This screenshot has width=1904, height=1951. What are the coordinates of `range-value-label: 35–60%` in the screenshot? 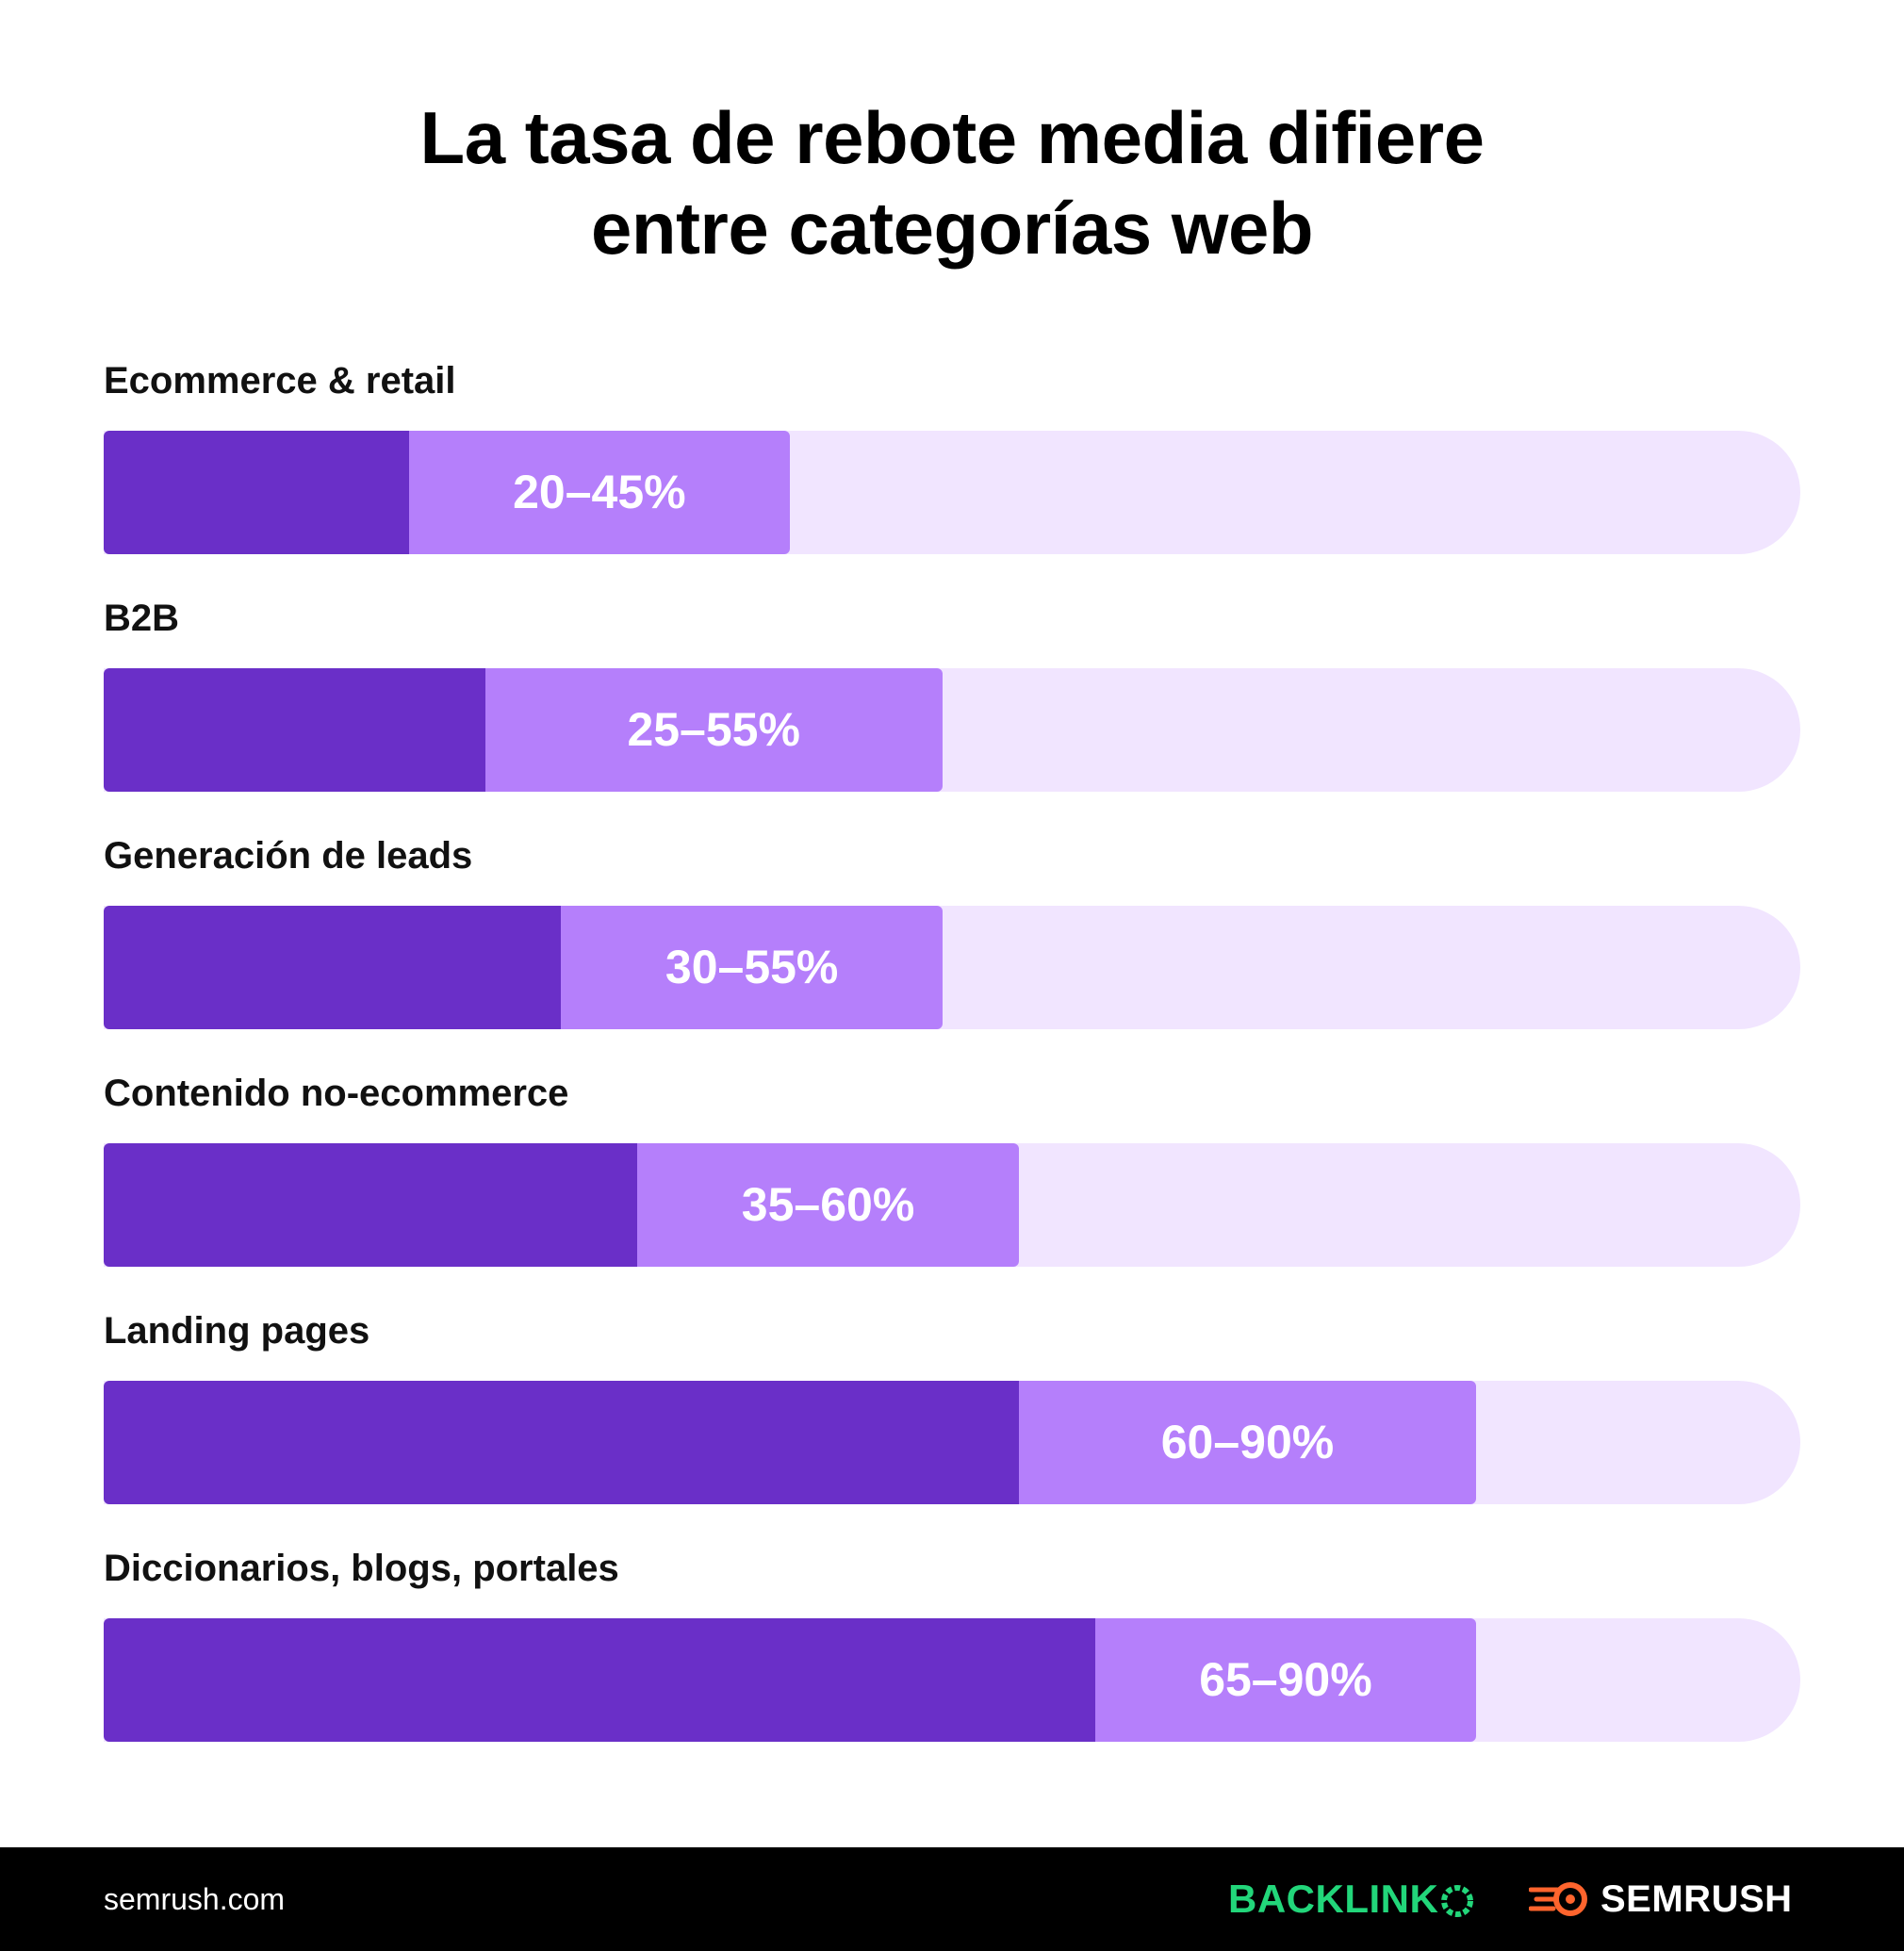 It's located at (828, 1204).